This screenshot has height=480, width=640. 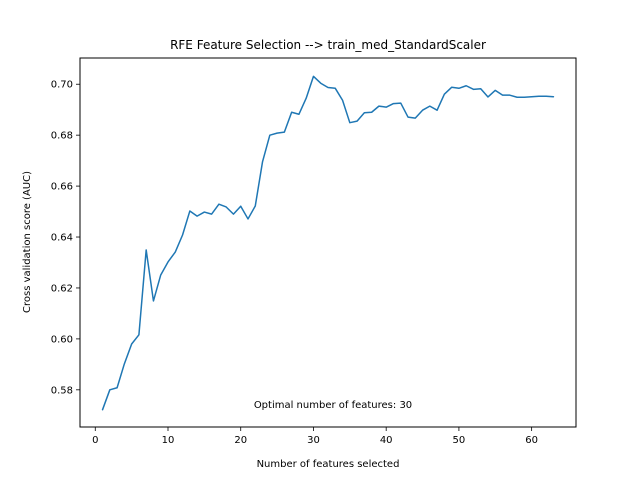 I want to click on x-tick-label: 50, so click(x=459, y=440).